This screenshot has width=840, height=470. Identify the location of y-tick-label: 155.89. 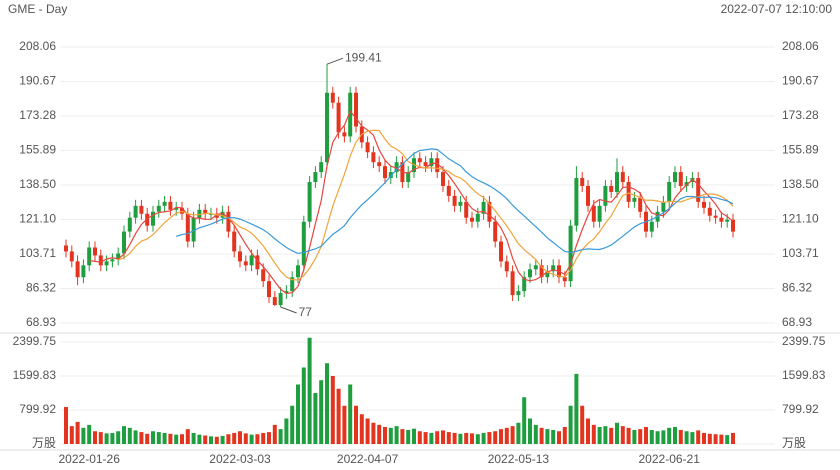
(800, 150).